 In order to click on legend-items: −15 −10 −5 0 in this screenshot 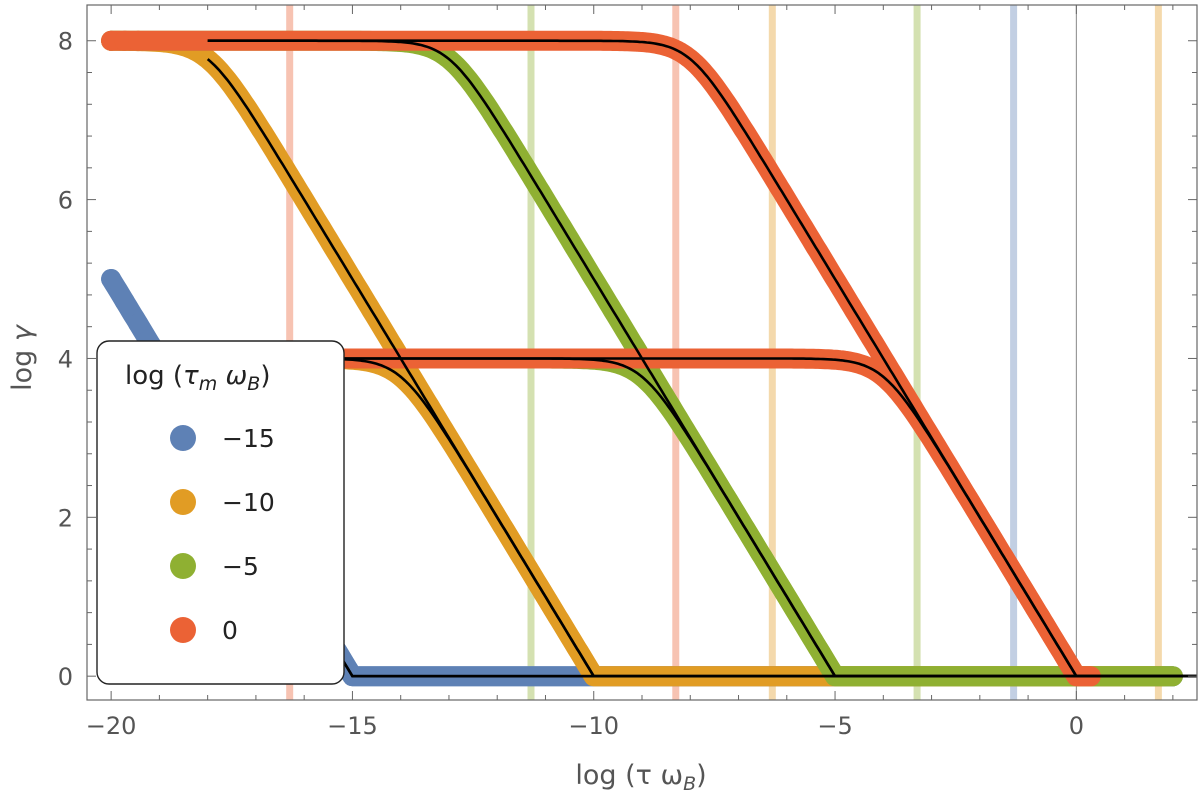, I will do `click(222, 534)`.